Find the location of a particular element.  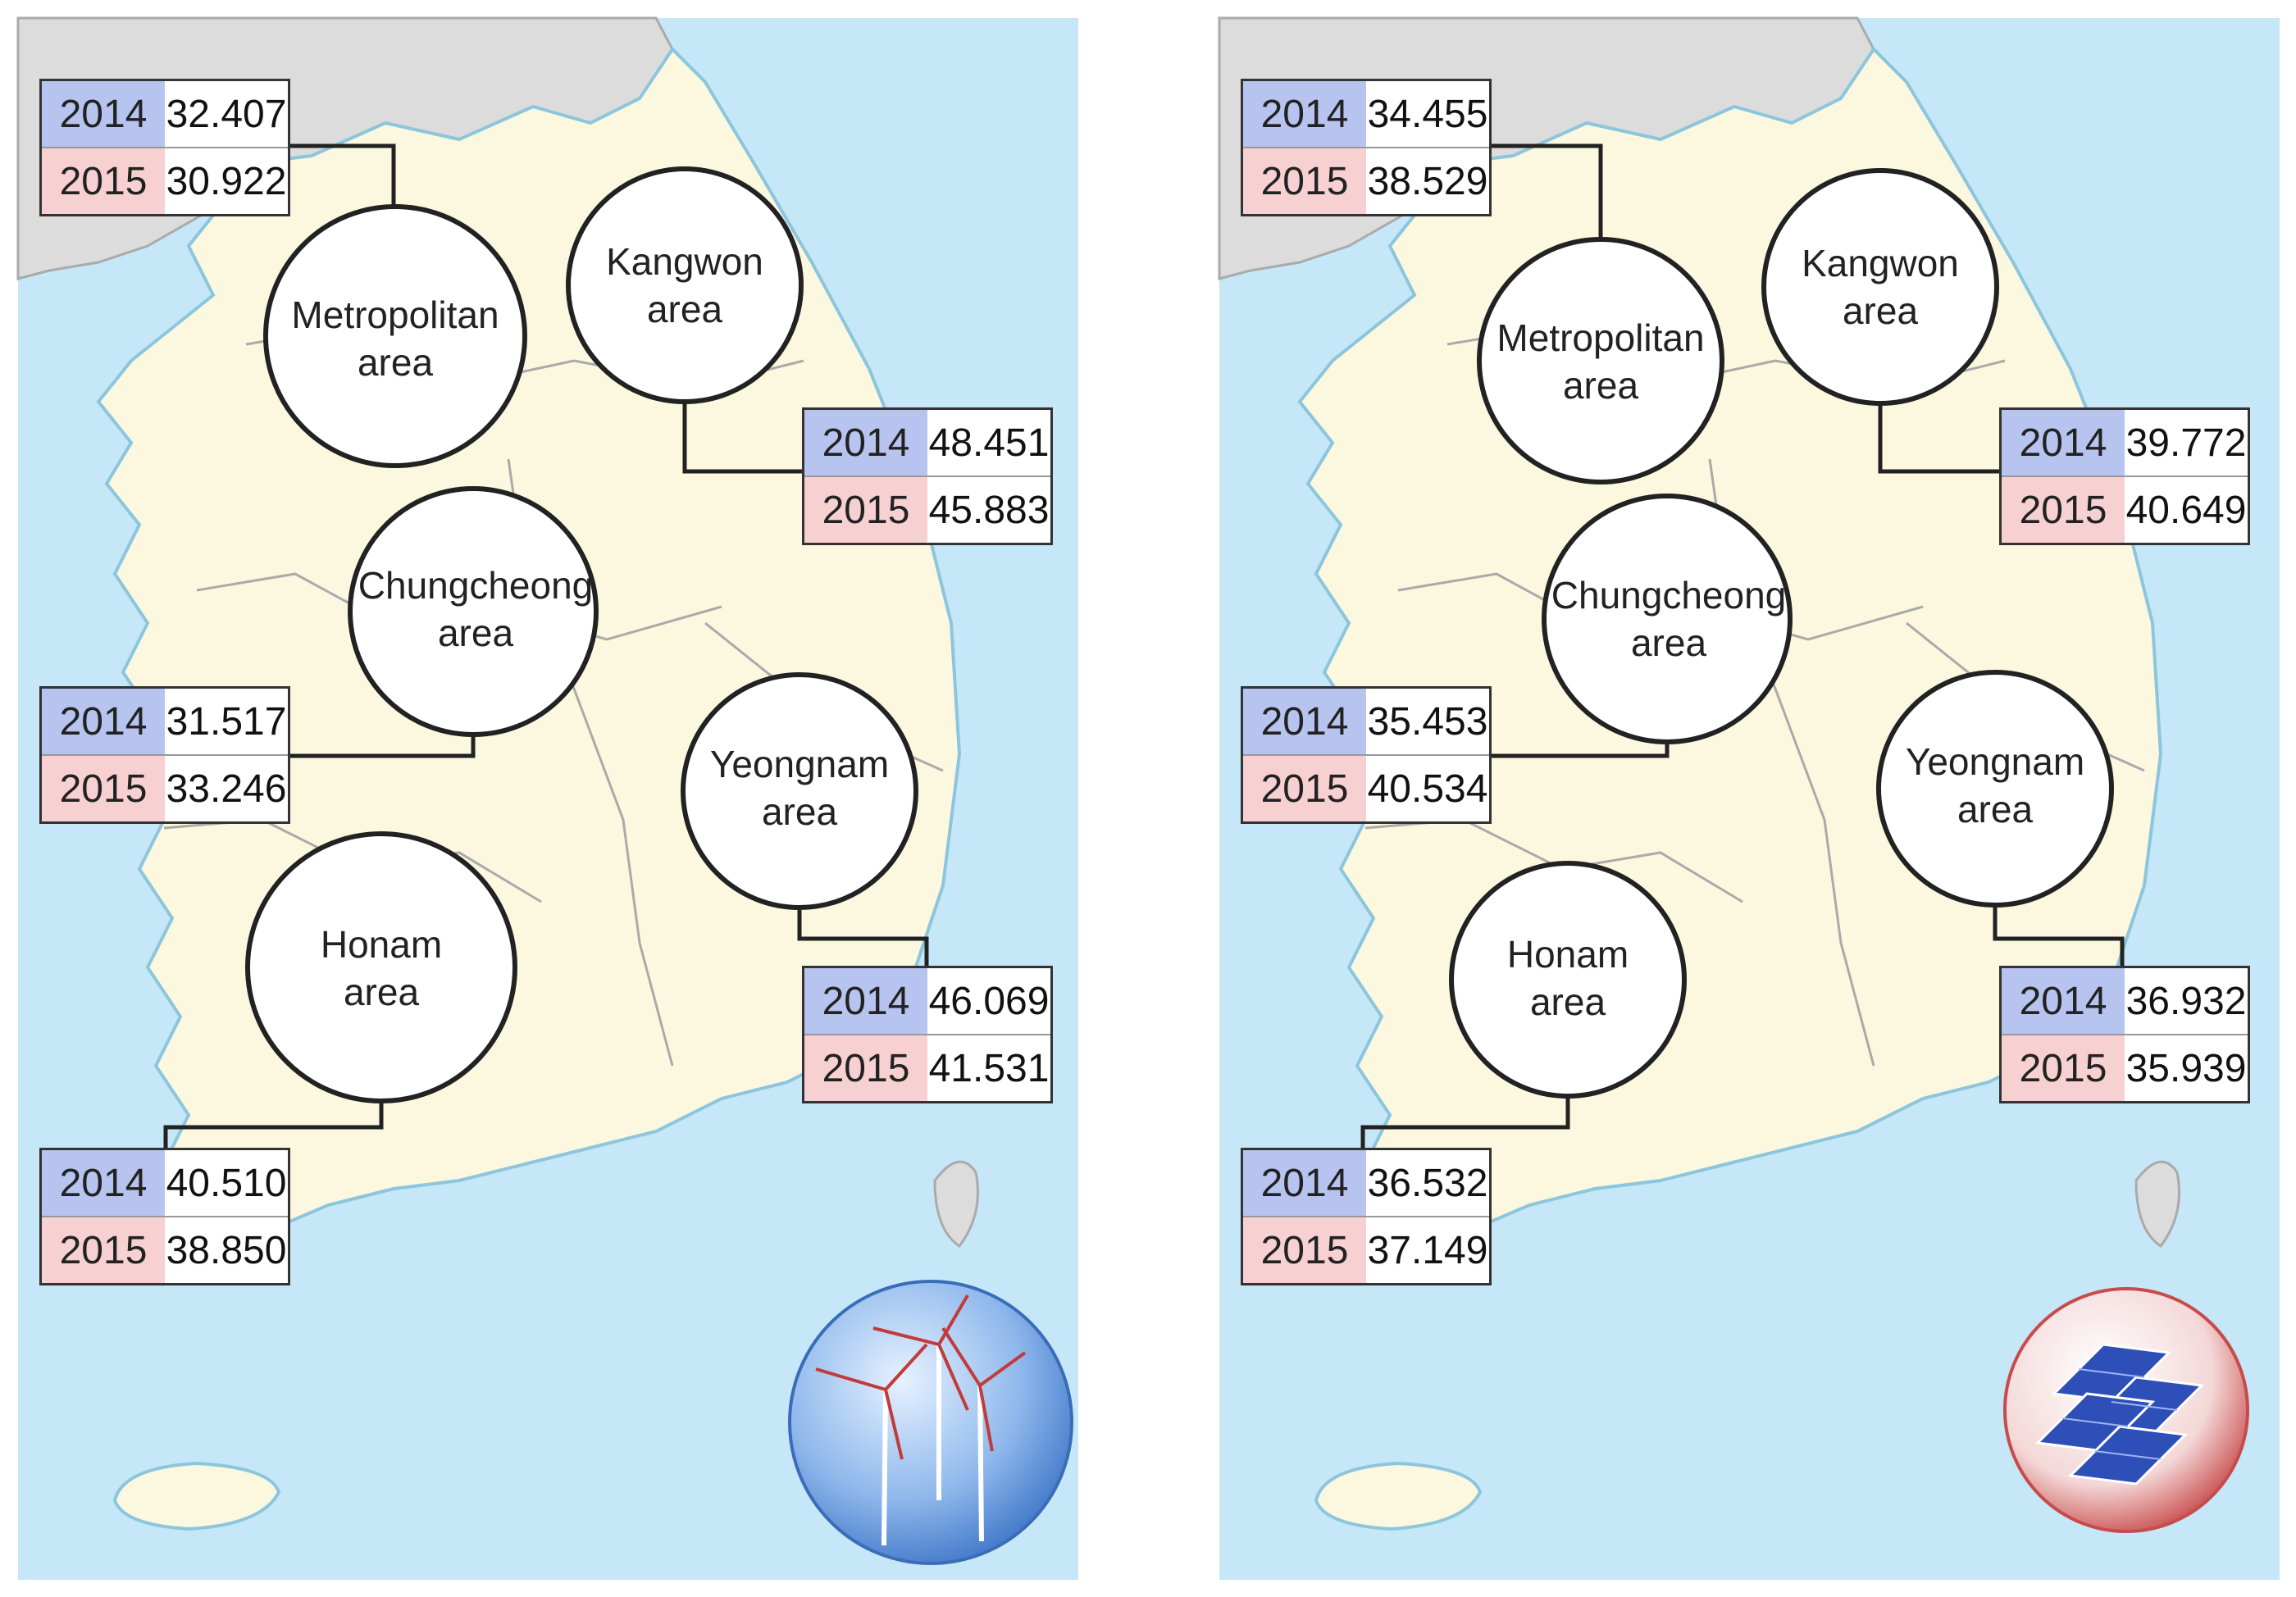

solar-panel-icon is located at coordinates (2126, 1410).